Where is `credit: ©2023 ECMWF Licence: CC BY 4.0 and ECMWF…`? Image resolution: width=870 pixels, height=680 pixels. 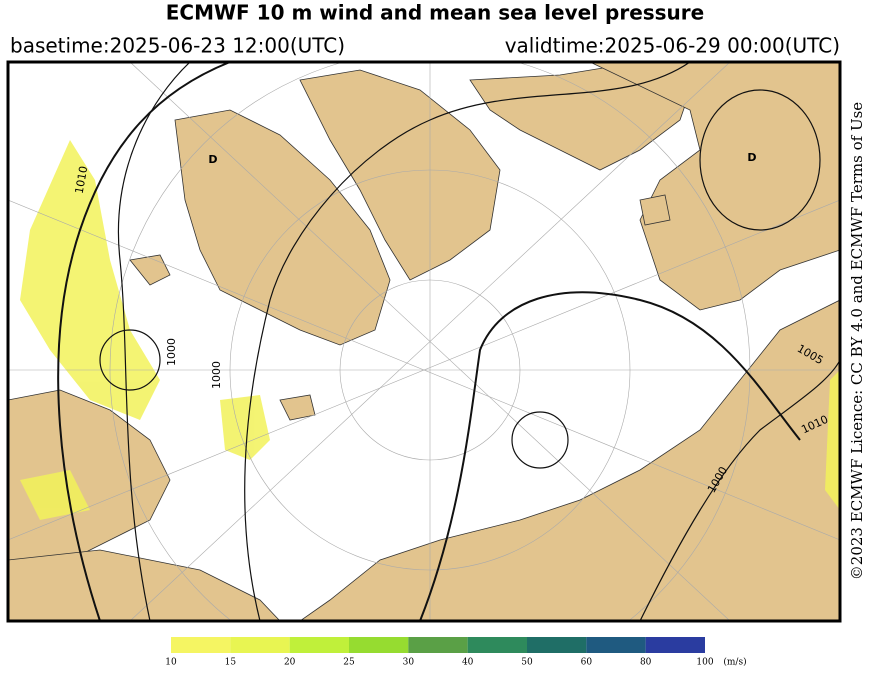
credit: ©2023 ECMWF Licence: CC BY 4.0 and ECMWF… is located at coordinates (857, 341).